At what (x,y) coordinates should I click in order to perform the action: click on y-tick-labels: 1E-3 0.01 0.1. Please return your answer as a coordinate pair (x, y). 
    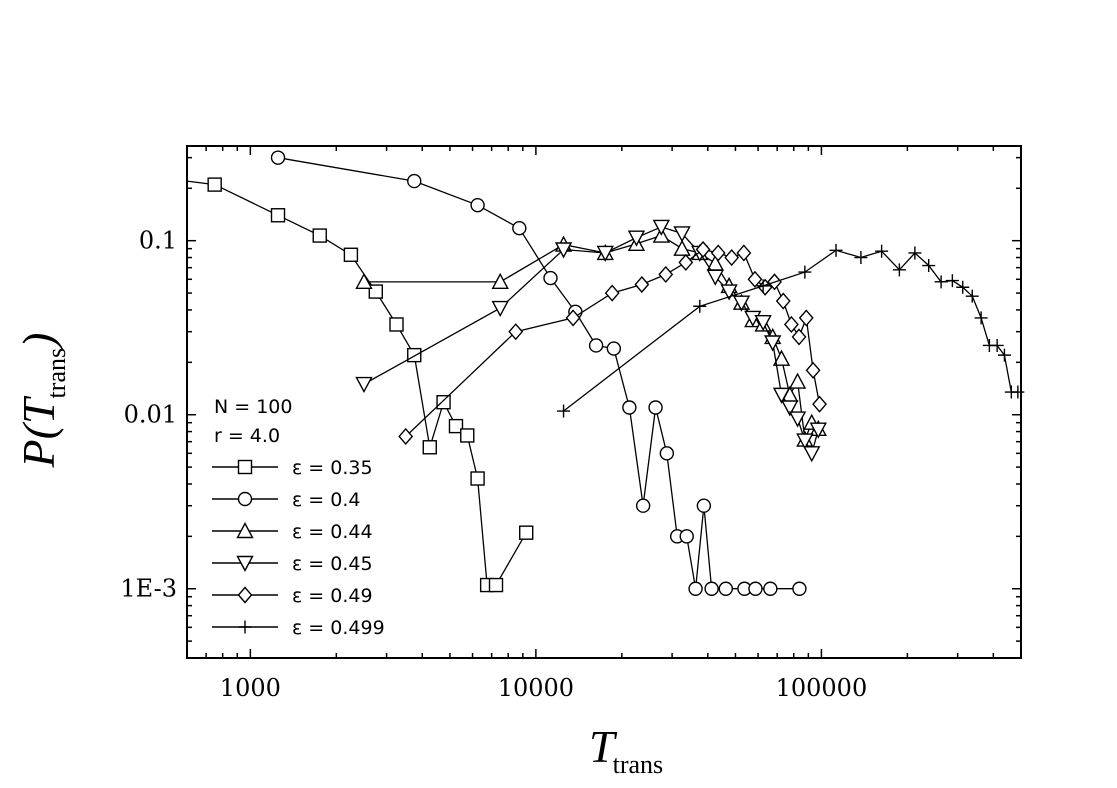
    Looking at the image, I should click on (148, 415).